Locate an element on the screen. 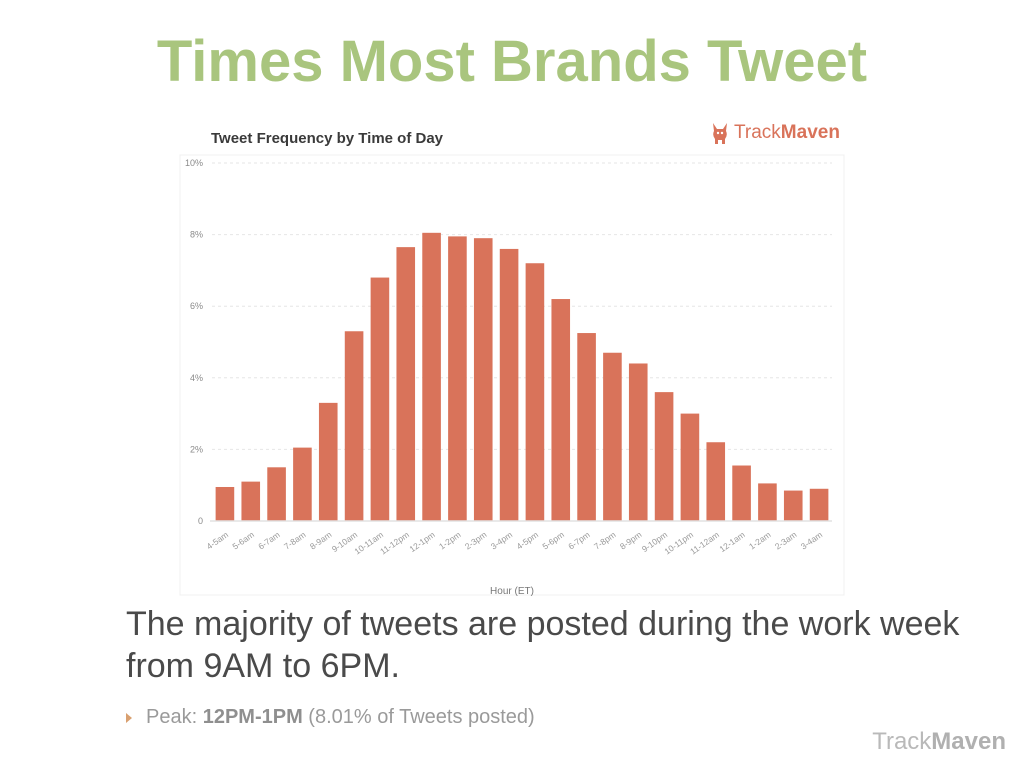 Image resolution: width=1024 pixels, height=768 pixels. bullet-highlight: 12PM-1PM is located at coordinates (252, 717).